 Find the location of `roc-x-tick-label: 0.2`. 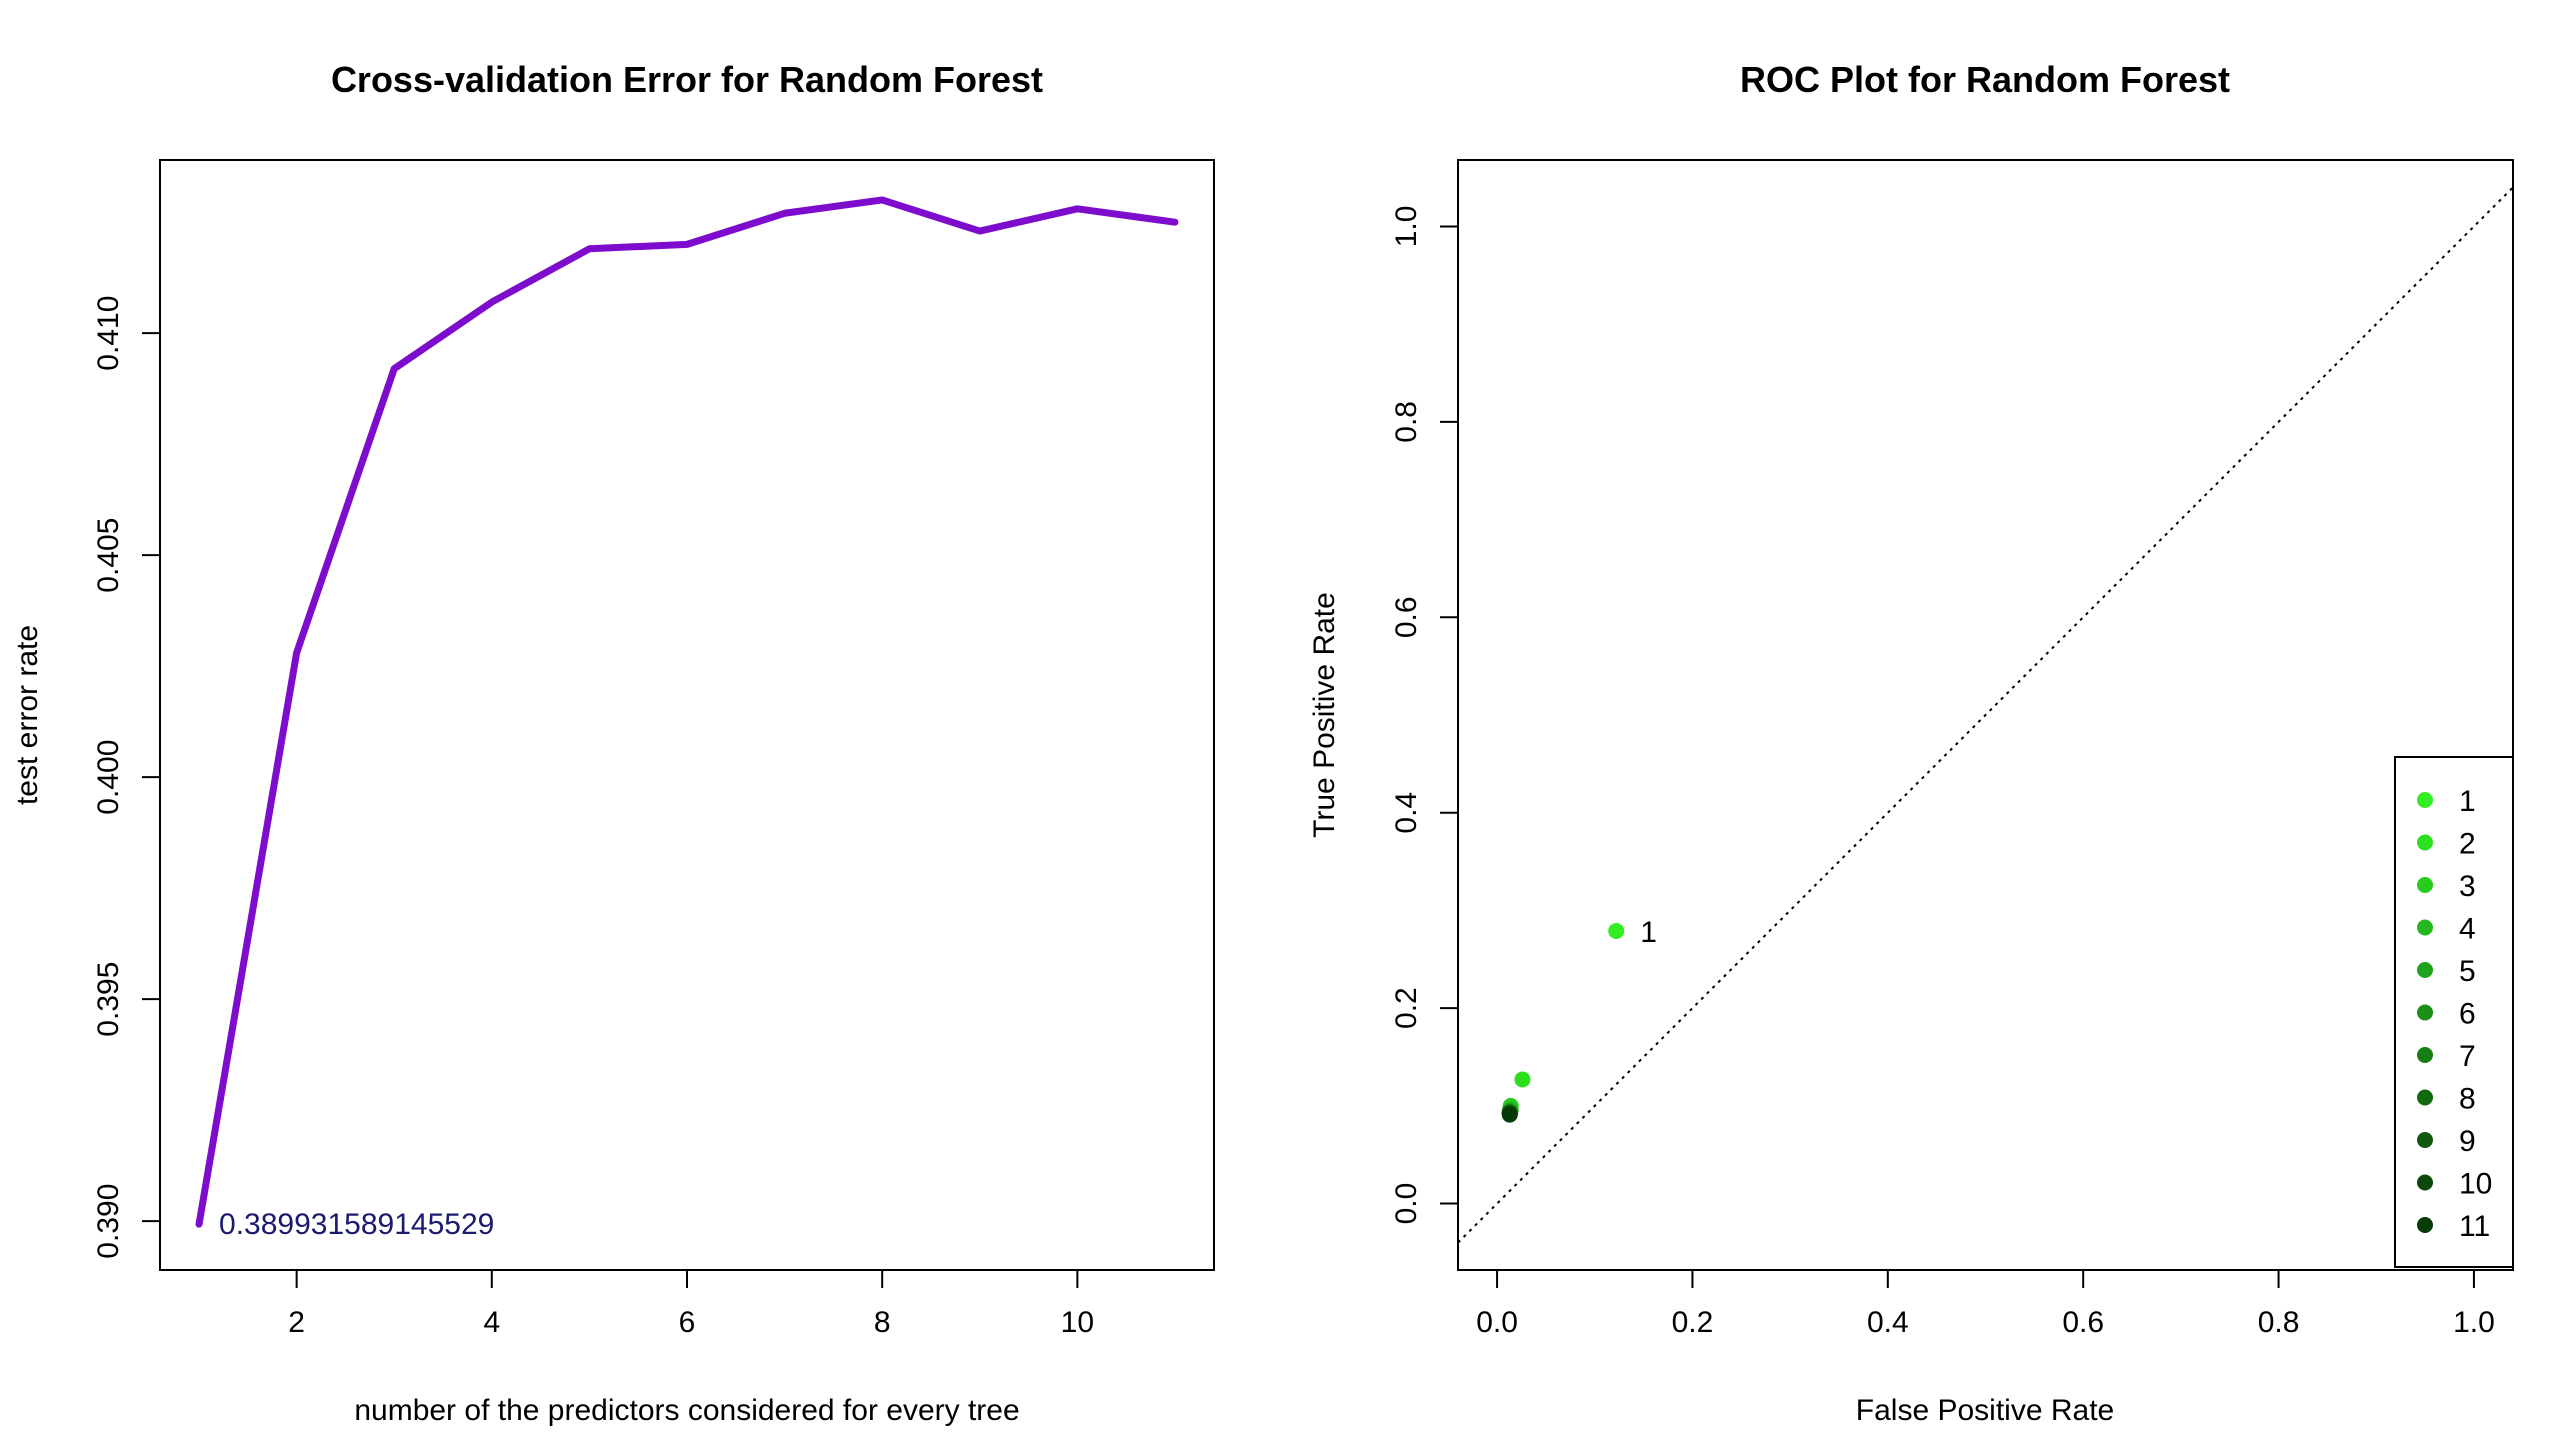

roc-x-tick-label: 0.2 is located at coordinates (1693, 1322).